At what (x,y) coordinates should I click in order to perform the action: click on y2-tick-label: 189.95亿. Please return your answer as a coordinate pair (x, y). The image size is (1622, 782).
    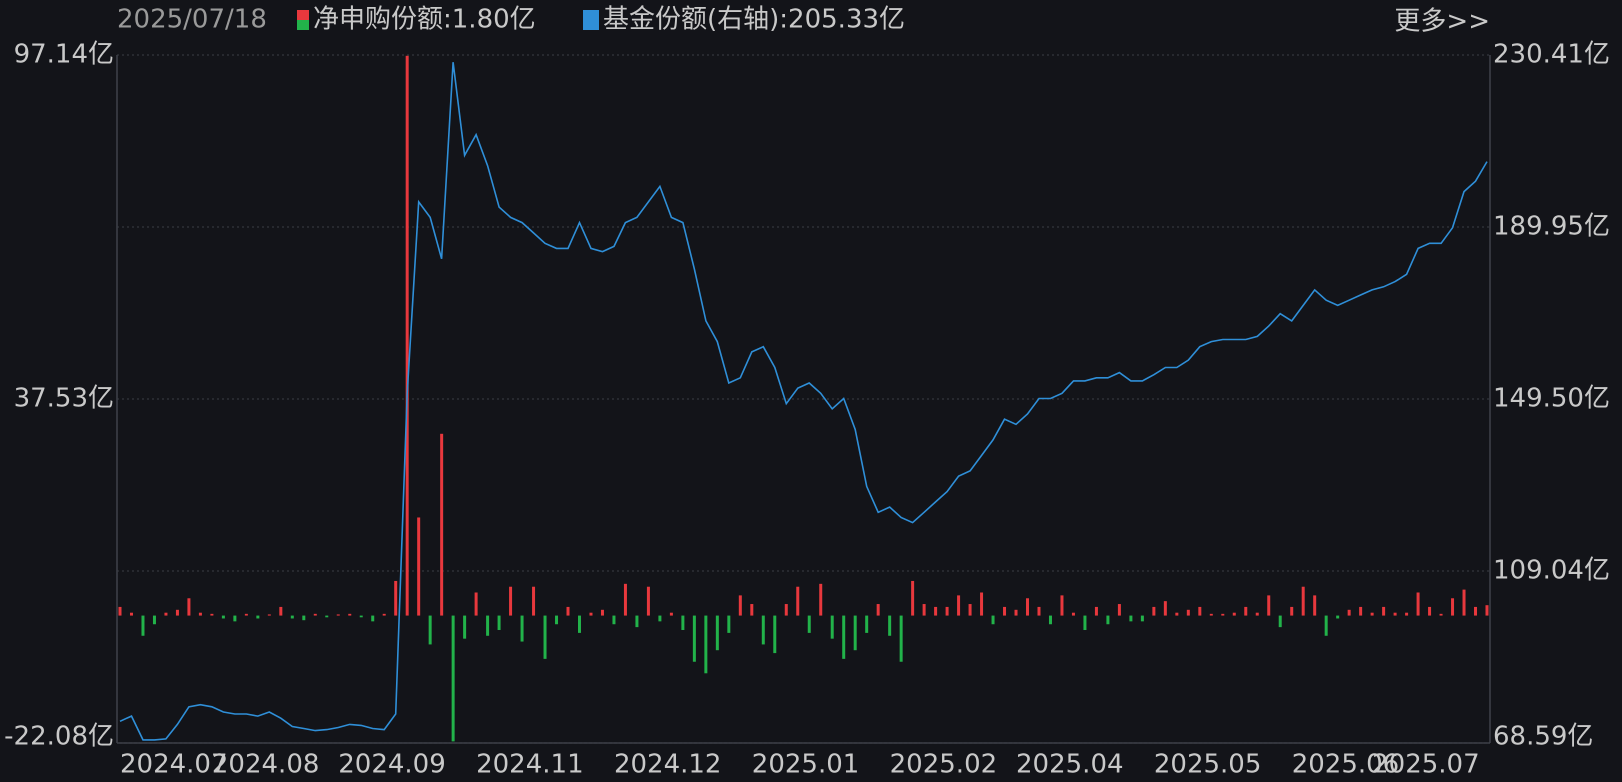
    Looking at the image, I should click on (1551, 227).